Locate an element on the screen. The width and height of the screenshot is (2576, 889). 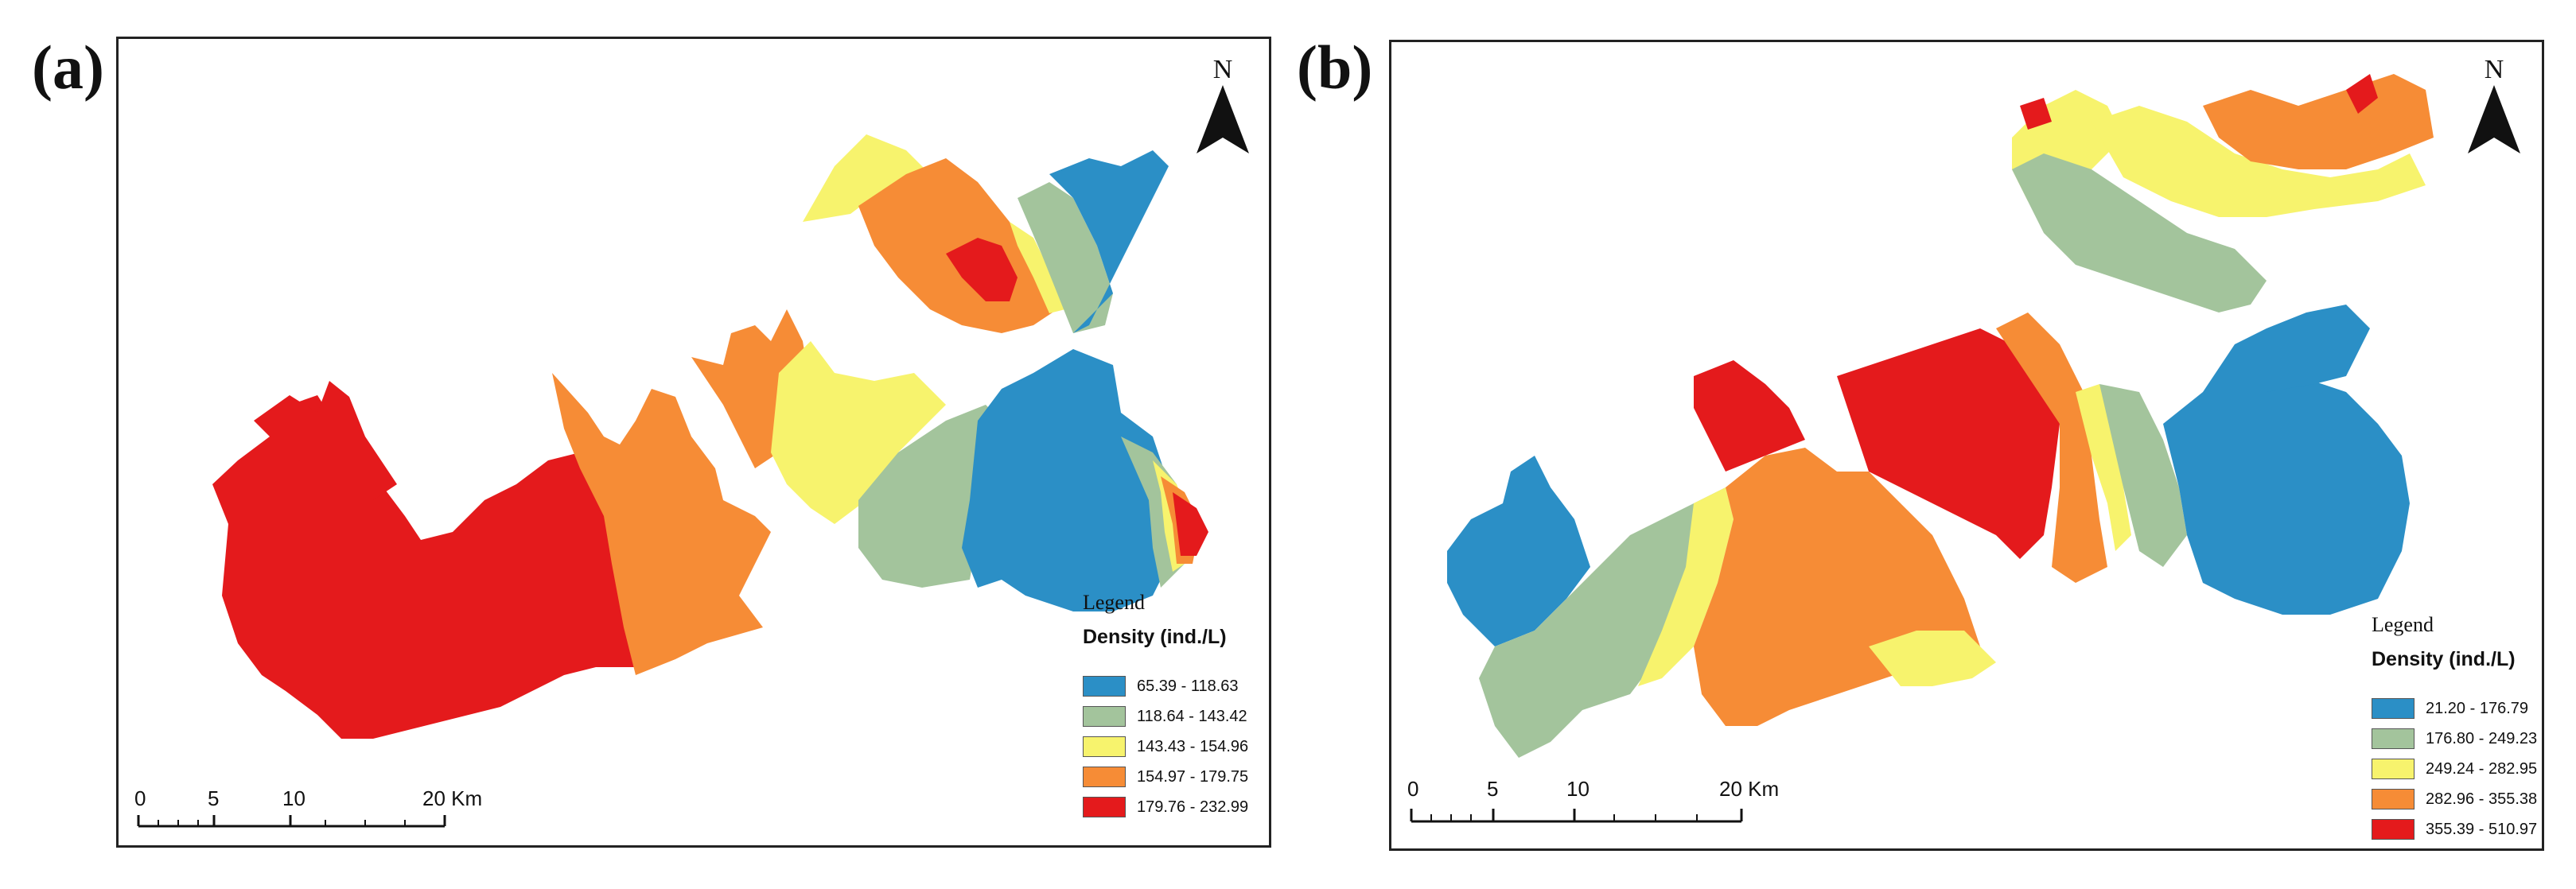
zone-west-a is located at coordinates (424, 567).